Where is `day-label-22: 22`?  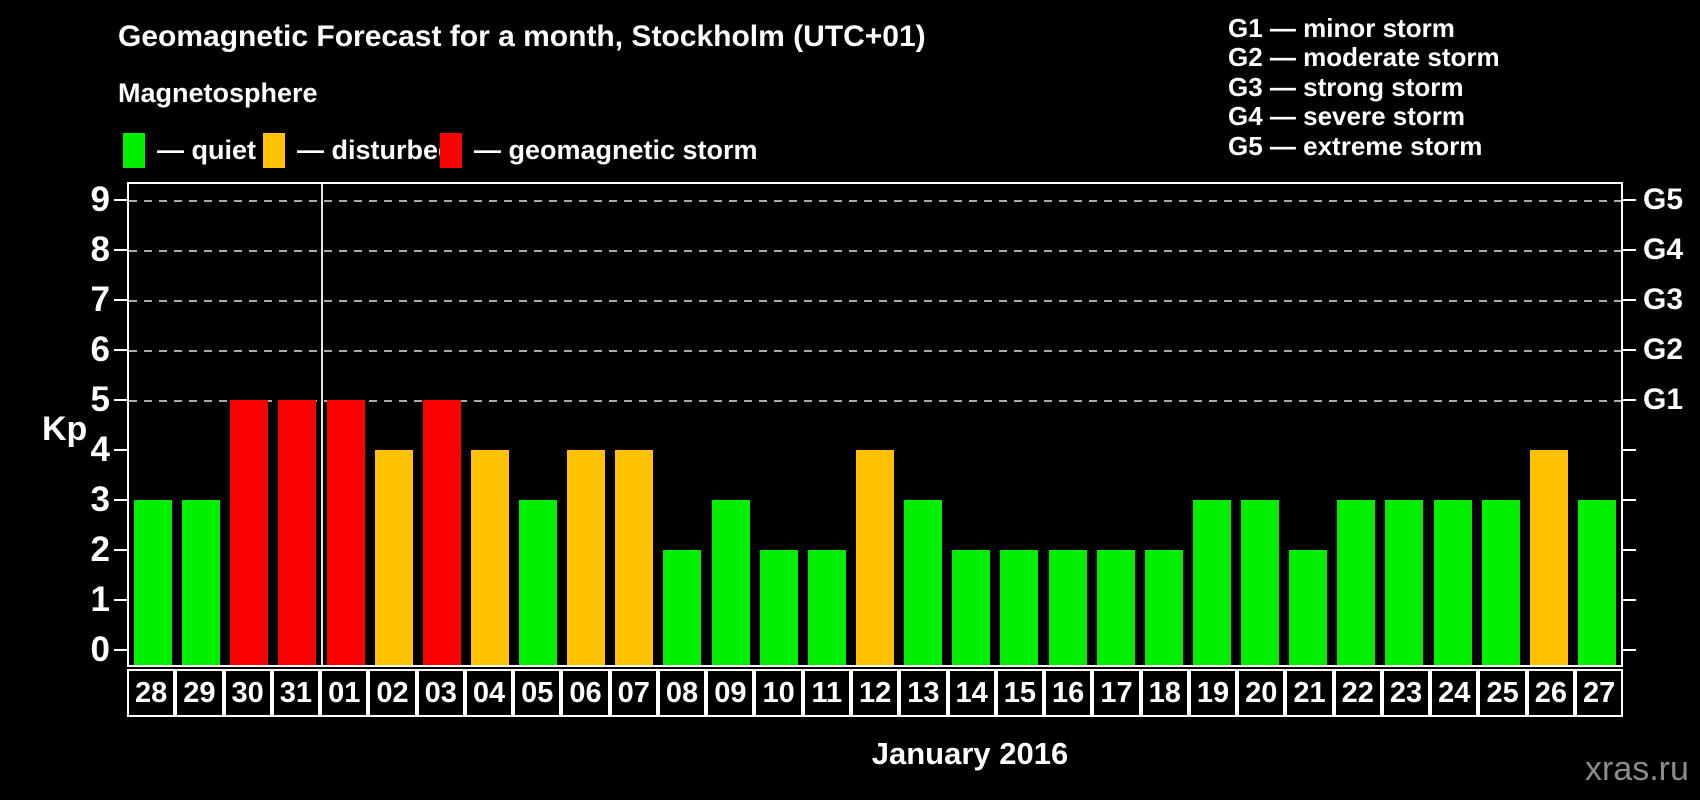
day-label-22: 22 is located at coordinates (1357, 693).